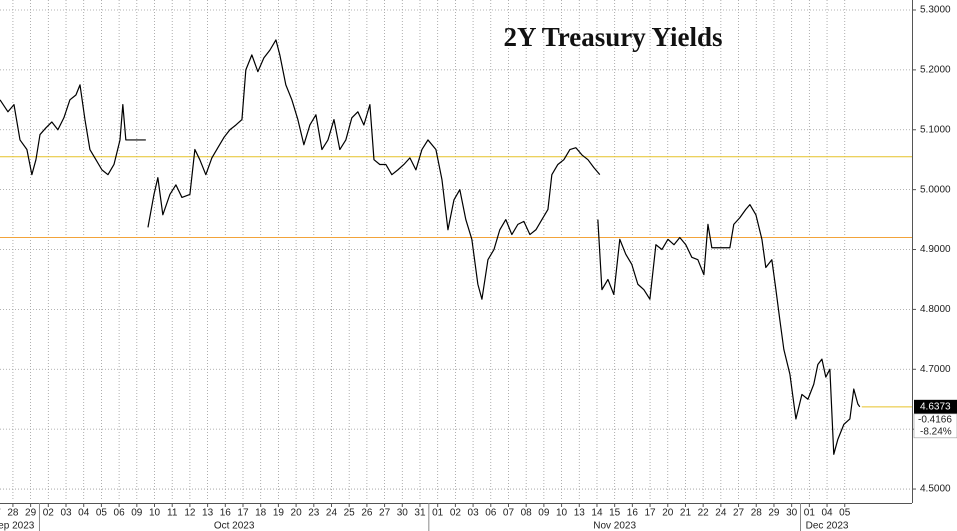 The width and height of the screenshot is (957, 531). What do you see at coordinates (614, 526) in the screenshot?
I see `month-label: Nov 2023` at bounding box center [614, 526].